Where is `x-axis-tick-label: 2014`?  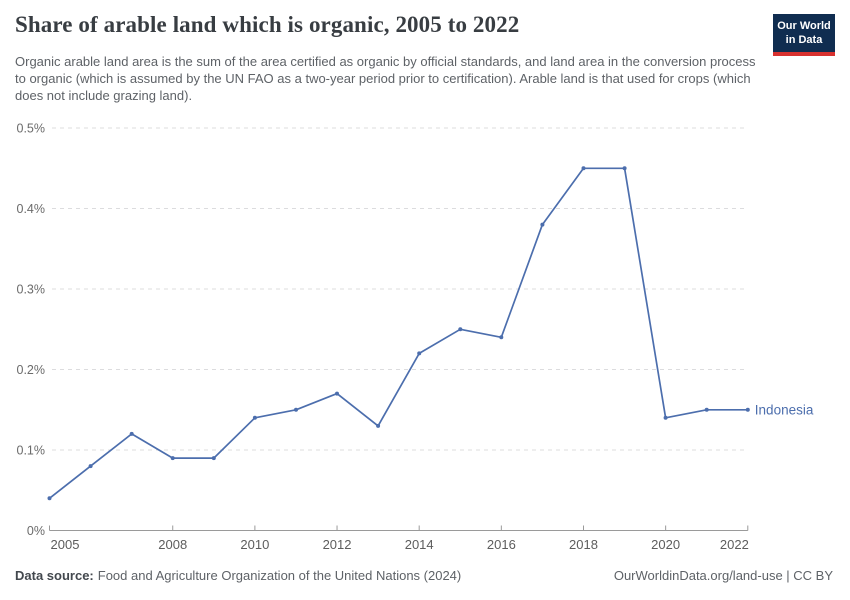
x-axis-tick-label: 2014 is located at coordinates (419, 544).